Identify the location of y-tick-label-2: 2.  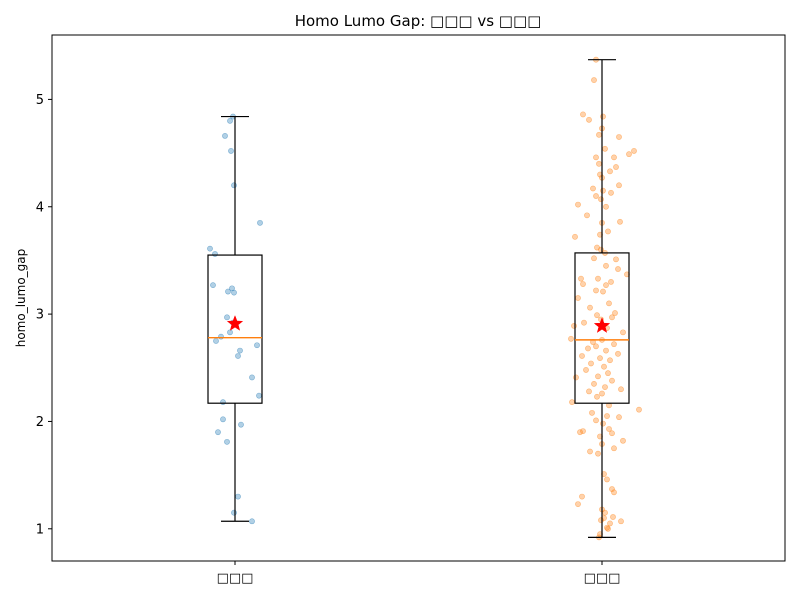
(40, 422).